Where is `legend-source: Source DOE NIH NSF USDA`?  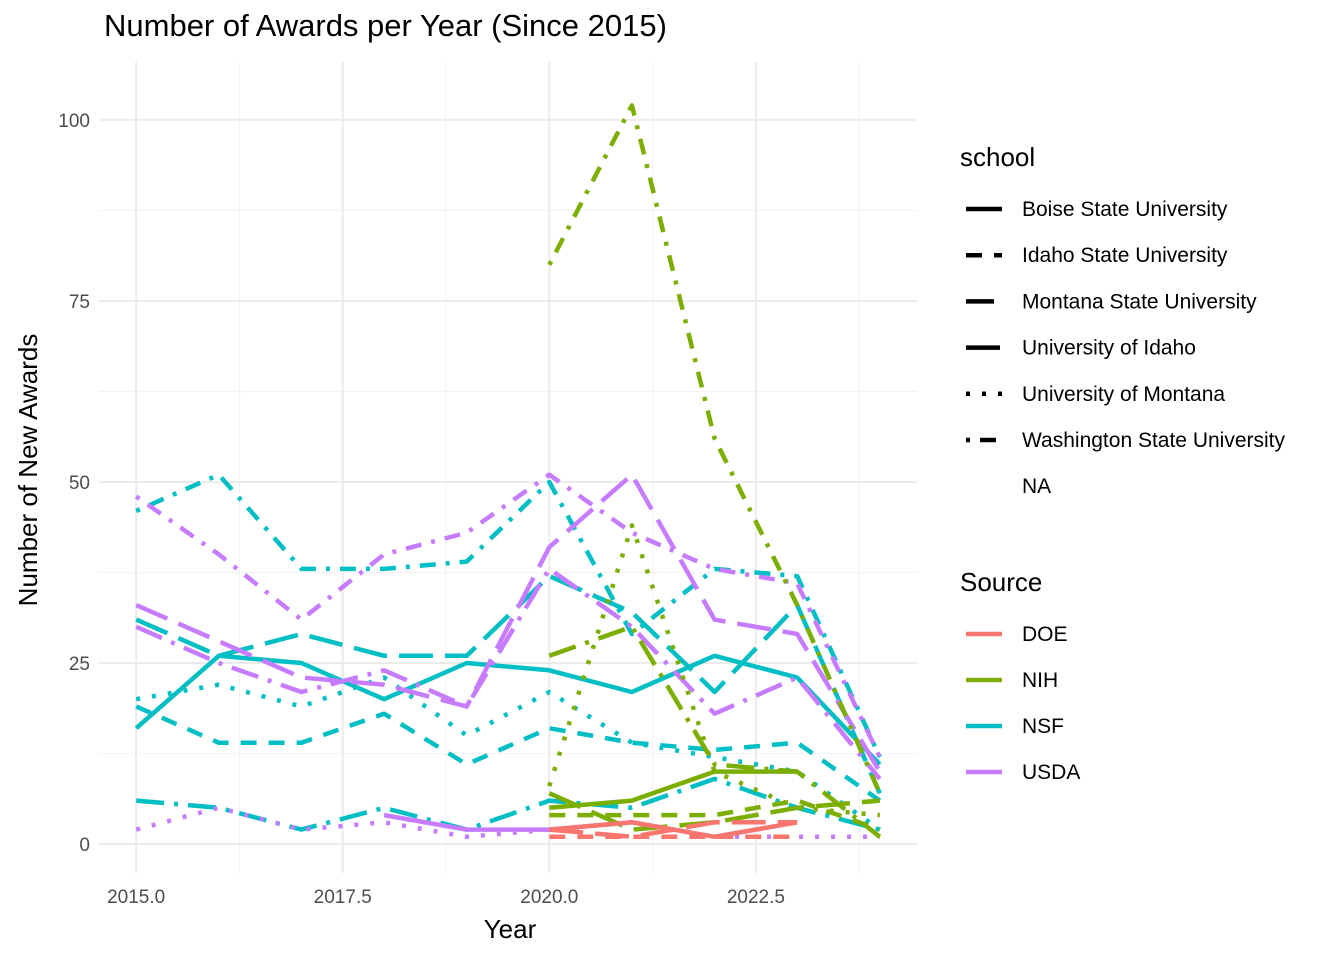
legend-source: Source DOE NIH NSF USDA is located at coordinates (1020, 675).